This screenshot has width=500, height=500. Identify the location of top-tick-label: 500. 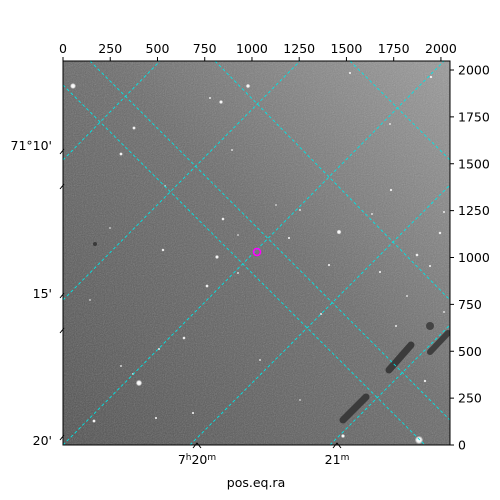
(158, 48).